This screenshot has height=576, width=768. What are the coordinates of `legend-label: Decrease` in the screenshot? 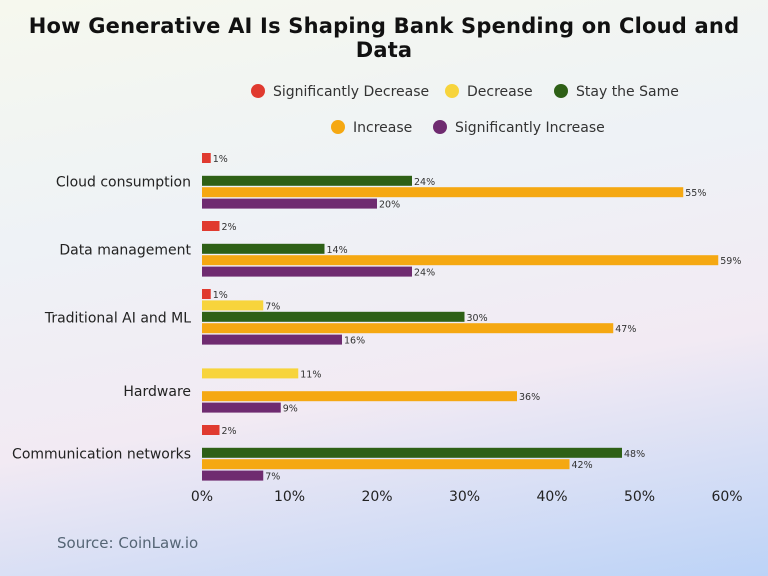 It's located at (500, 92).